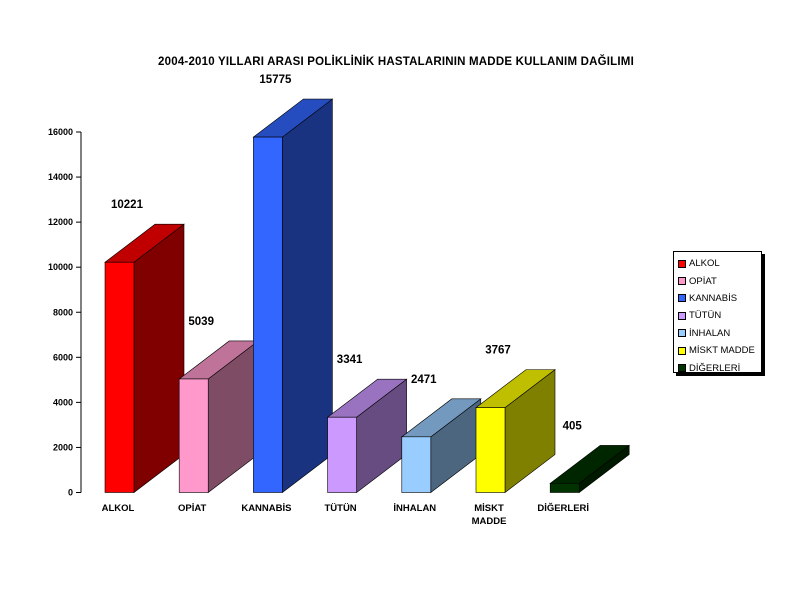  Describe the element at coordinates (192, 508) in the screenshot. I see `x-tick-label: OPİAT` at that location.